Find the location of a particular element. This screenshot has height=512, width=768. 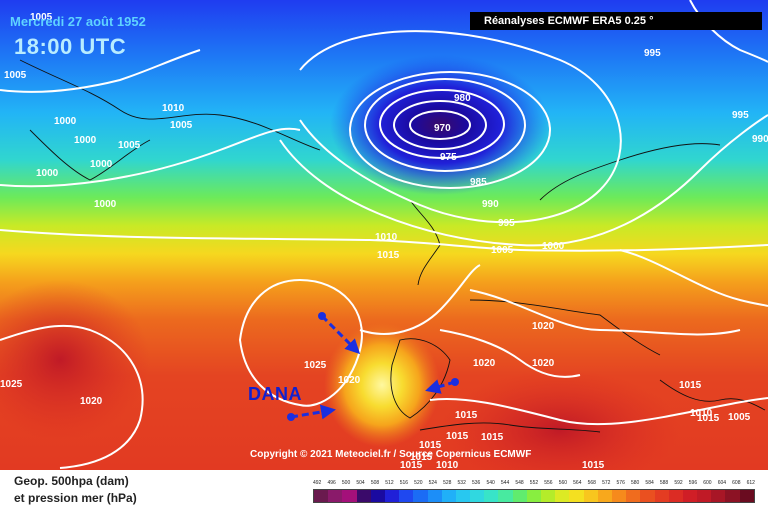

scale-tick-label: 496 is located at coordinates (331, 483).